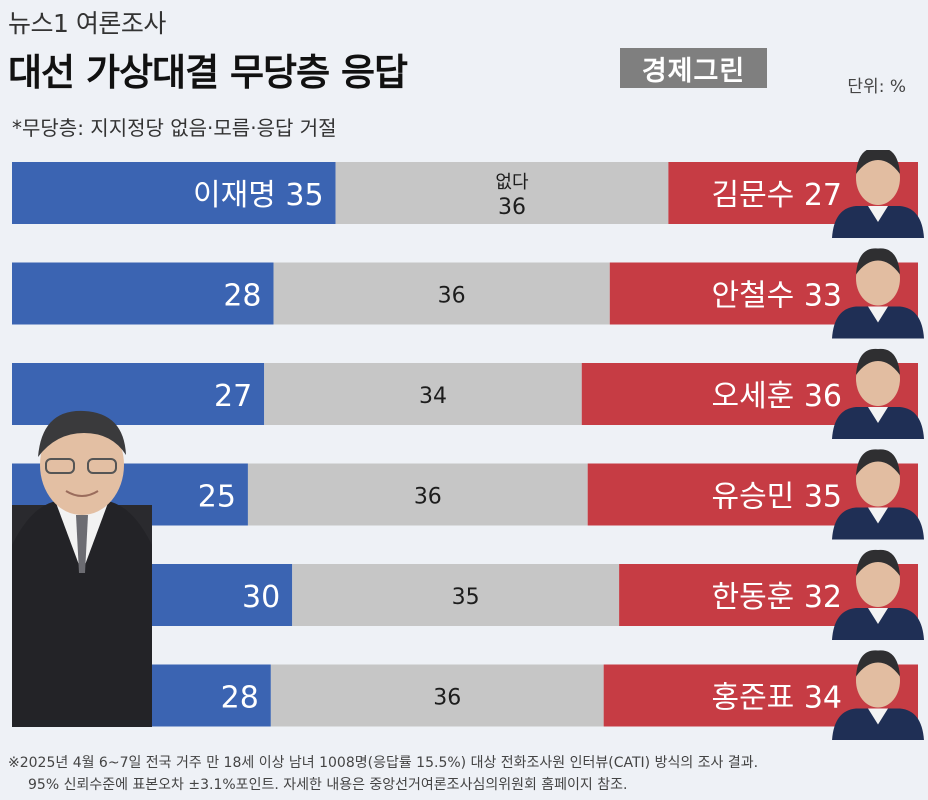 The image size is (928, 800). I want to click on bar-label-left: 27, so click(233, 396).